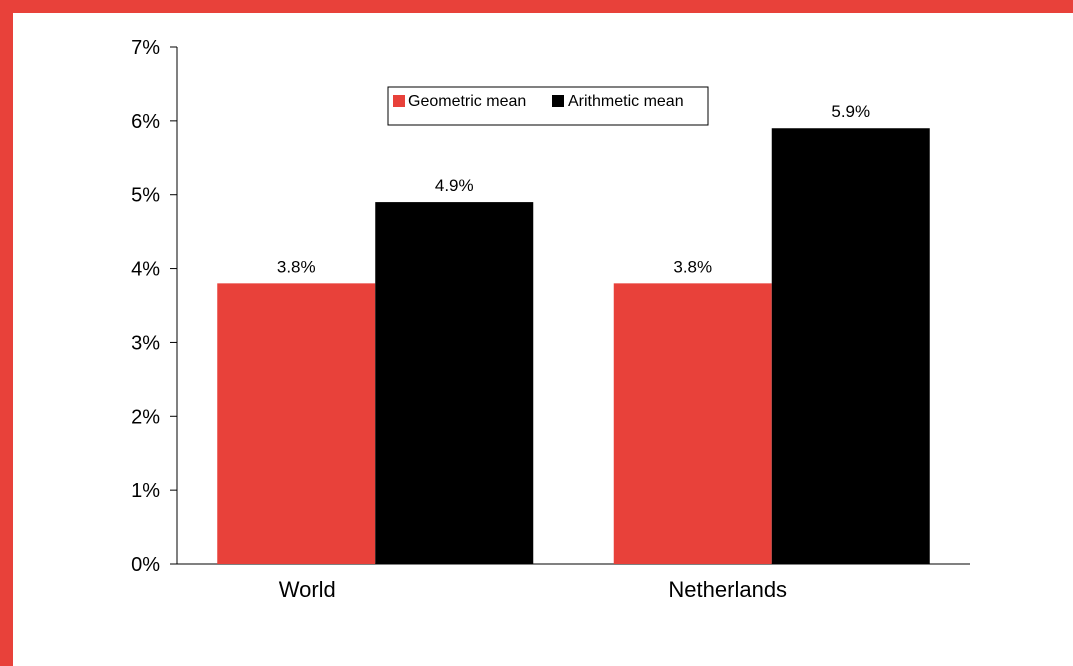  Describe the element at coordinates (399, 101) in the screenshot. I see `legend-swatch-geometric-mean` at that location.